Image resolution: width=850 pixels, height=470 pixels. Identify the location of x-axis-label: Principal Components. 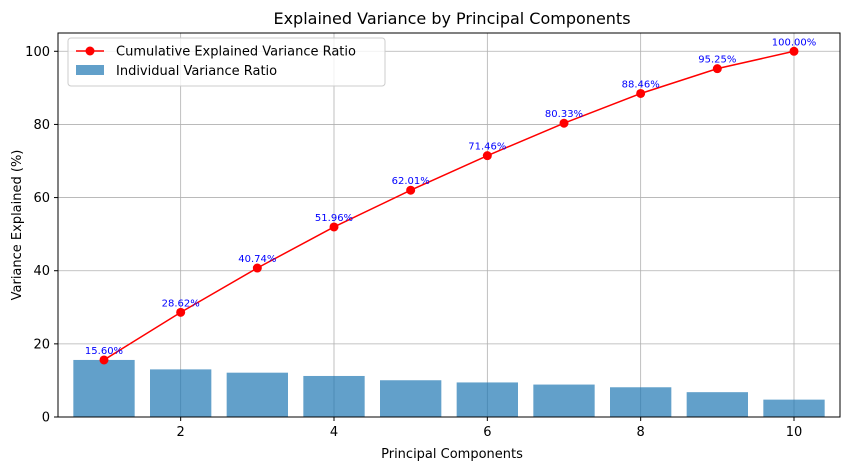
(452, 454).